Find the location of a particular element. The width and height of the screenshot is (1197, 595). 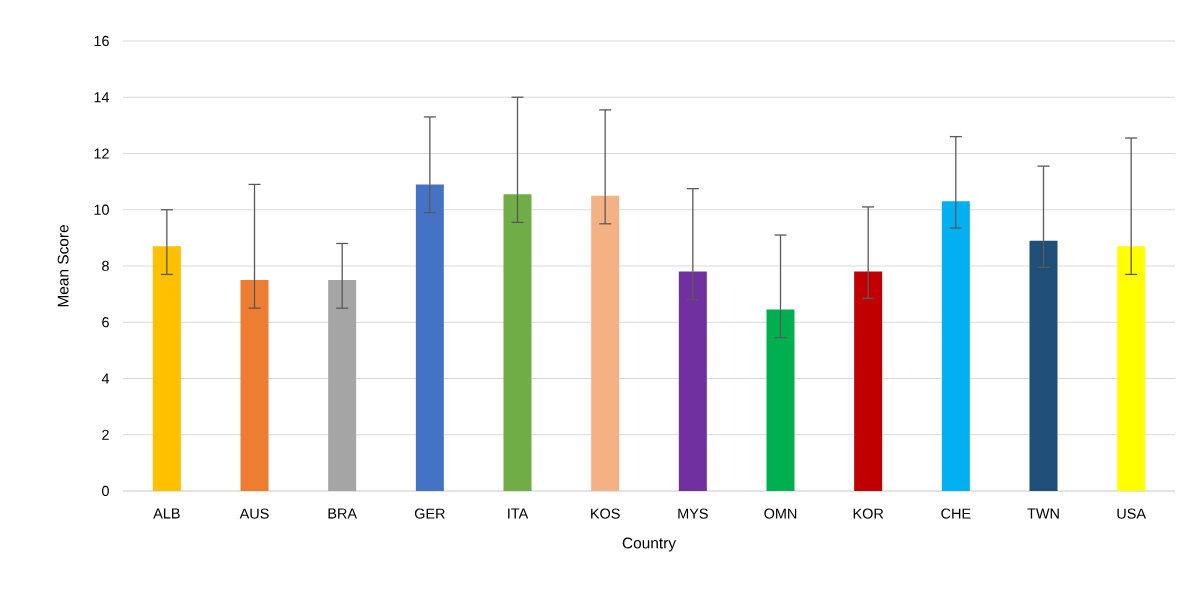

y-tick-label: 12 is located at coordinates (101, 153).